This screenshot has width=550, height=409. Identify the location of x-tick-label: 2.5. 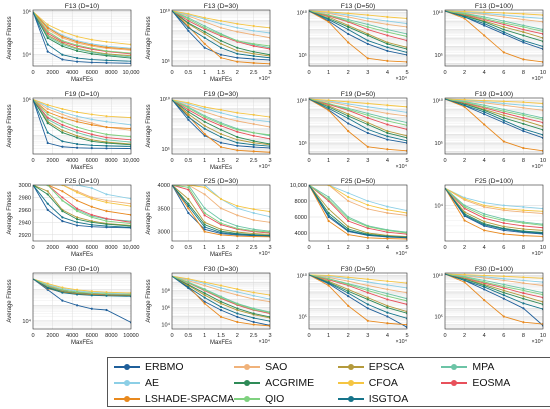
(254, 336).